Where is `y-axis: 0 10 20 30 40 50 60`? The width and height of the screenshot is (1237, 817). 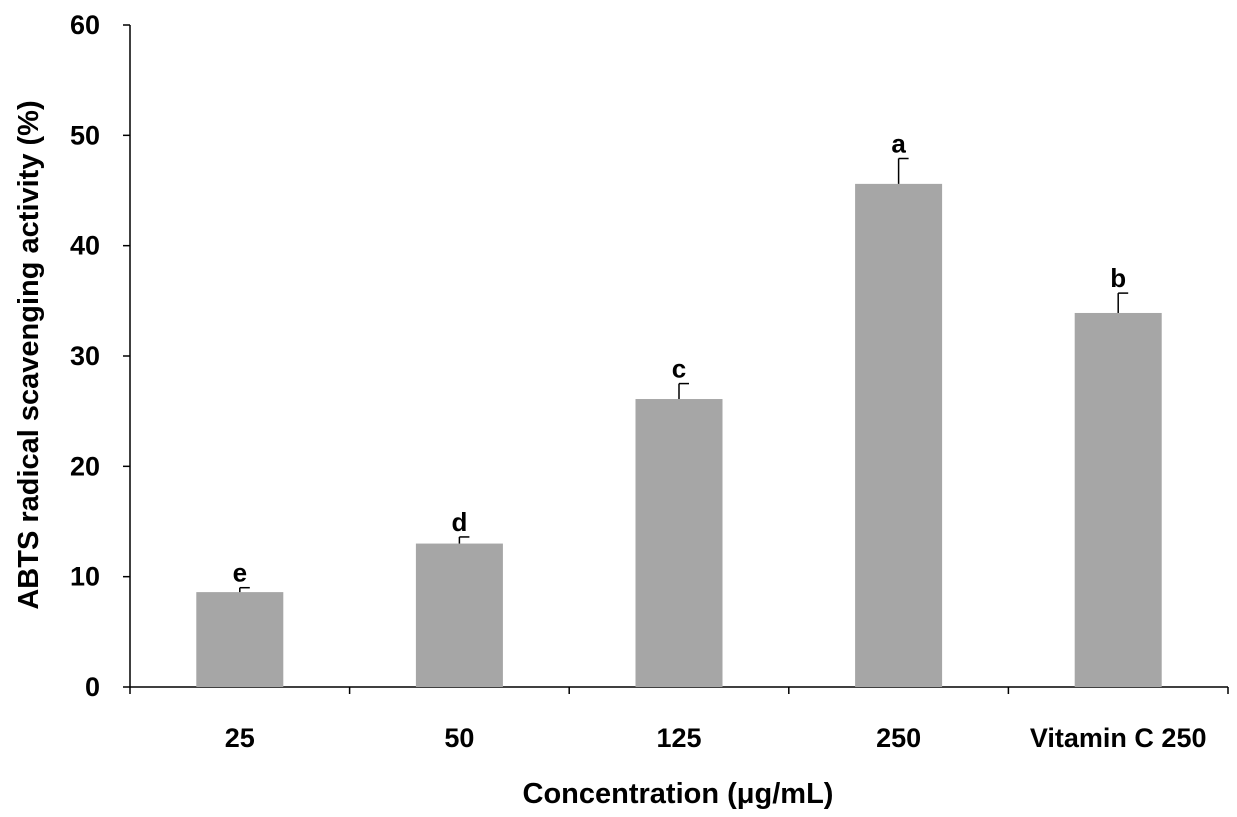
y-axis: 0 10 20 30 40 50 60 is located at coordinates (100, 356).